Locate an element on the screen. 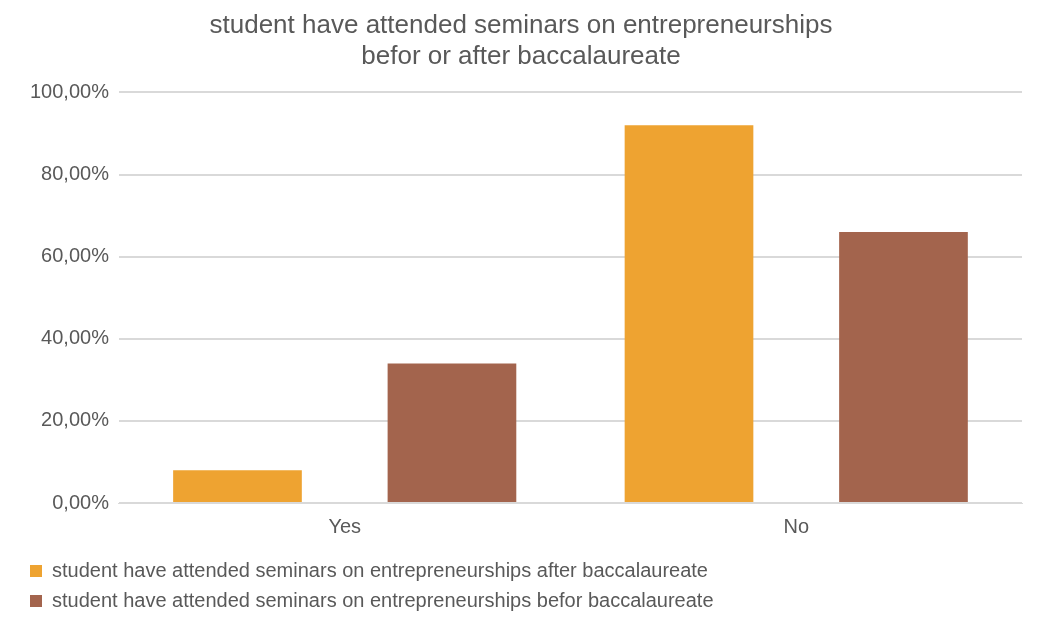 The width and height of the screenshot is (1042, 631). y-tick-label: 60,00% is located at coordinates (75, 255).